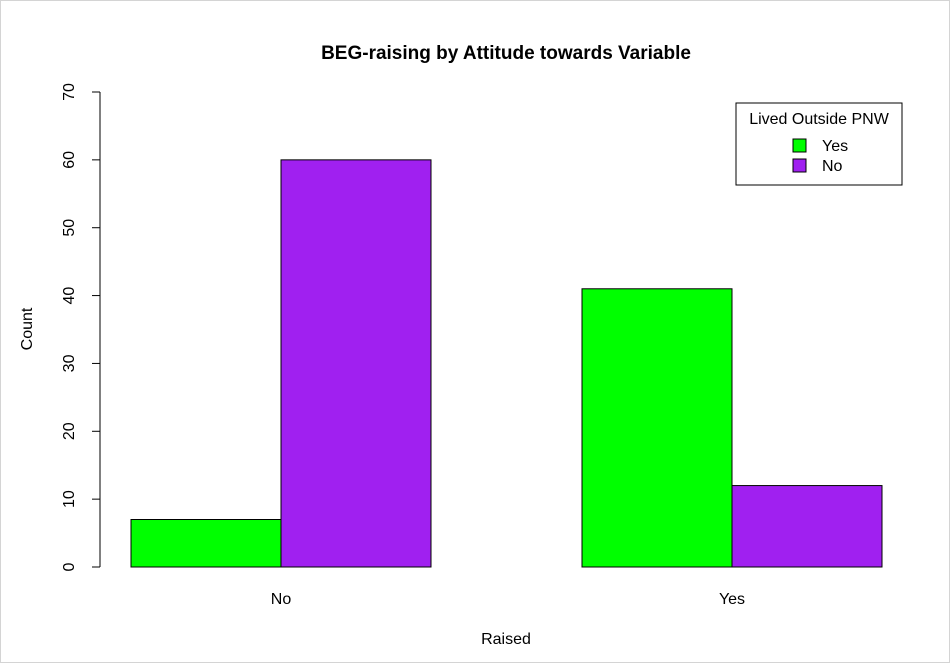 This screenshot has width=950, height=664. I want to click on y-tick-label: 30, so click(69, 363).